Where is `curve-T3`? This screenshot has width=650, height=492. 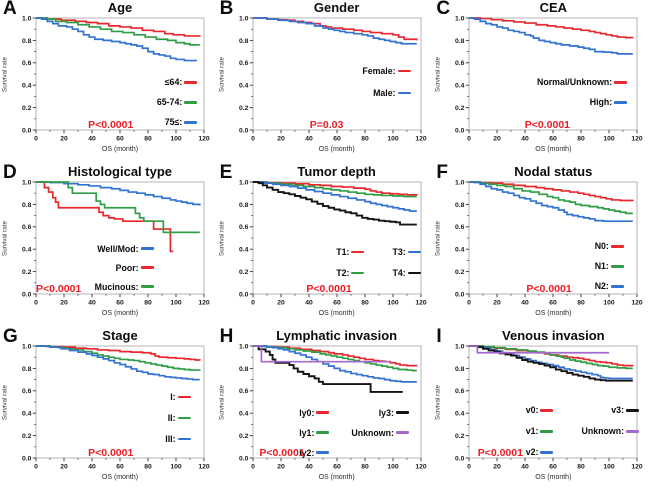 curve-T3 is located at coordinates (334, 196).